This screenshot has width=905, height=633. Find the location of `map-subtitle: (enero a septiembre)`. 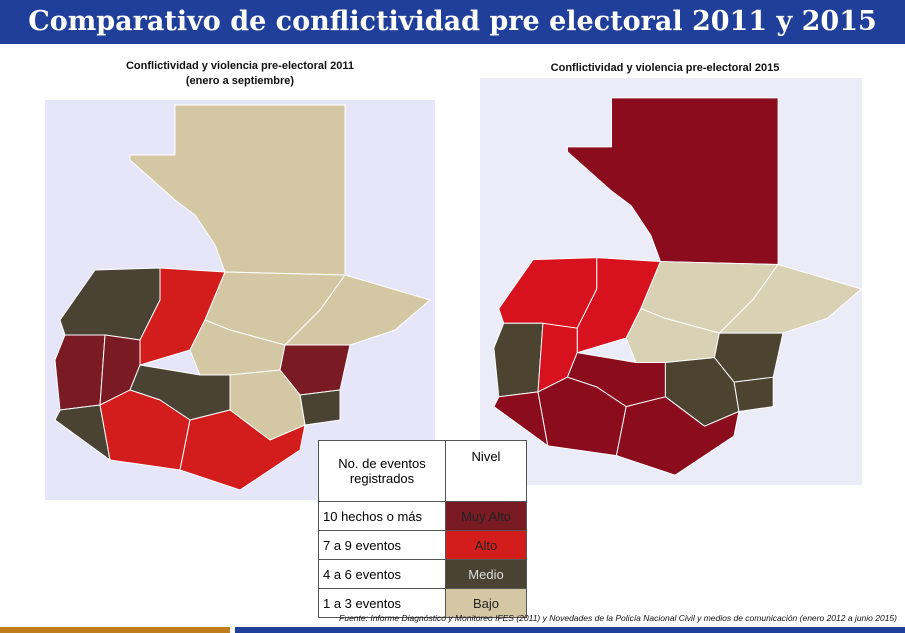

map-subtitle: (enero a septiembre) is located at coordinates (240, 81).